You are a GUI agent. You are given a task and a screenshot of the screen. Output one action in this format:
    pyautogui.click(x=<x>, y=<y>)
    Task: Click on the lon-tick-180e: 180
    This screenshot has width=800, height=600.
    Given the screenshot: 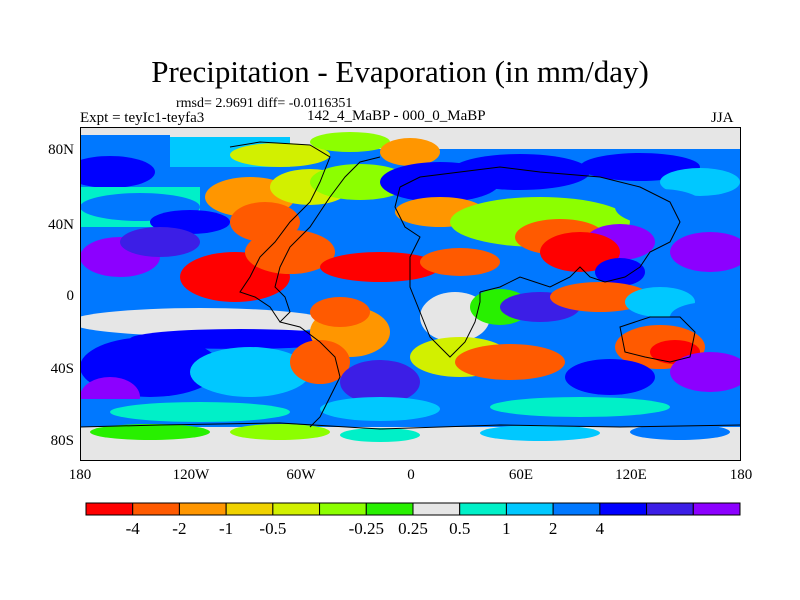 What is the action you would take?
    pyautogui.click(x=741, y=475)
    